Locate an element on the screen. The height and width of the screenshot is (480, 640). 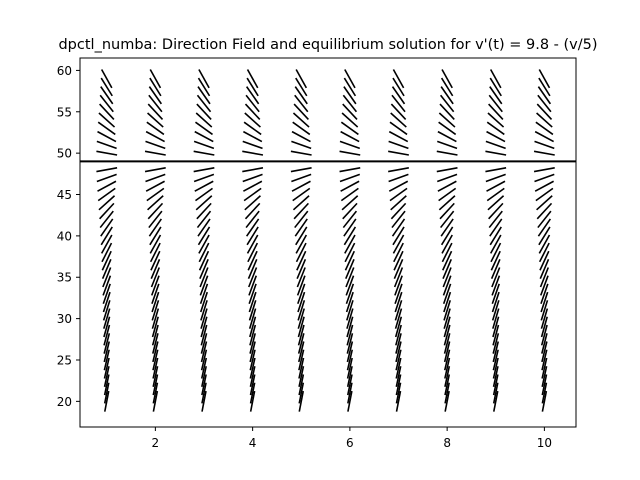
x-tick-label: 4 is located at coordinates (253, 443).